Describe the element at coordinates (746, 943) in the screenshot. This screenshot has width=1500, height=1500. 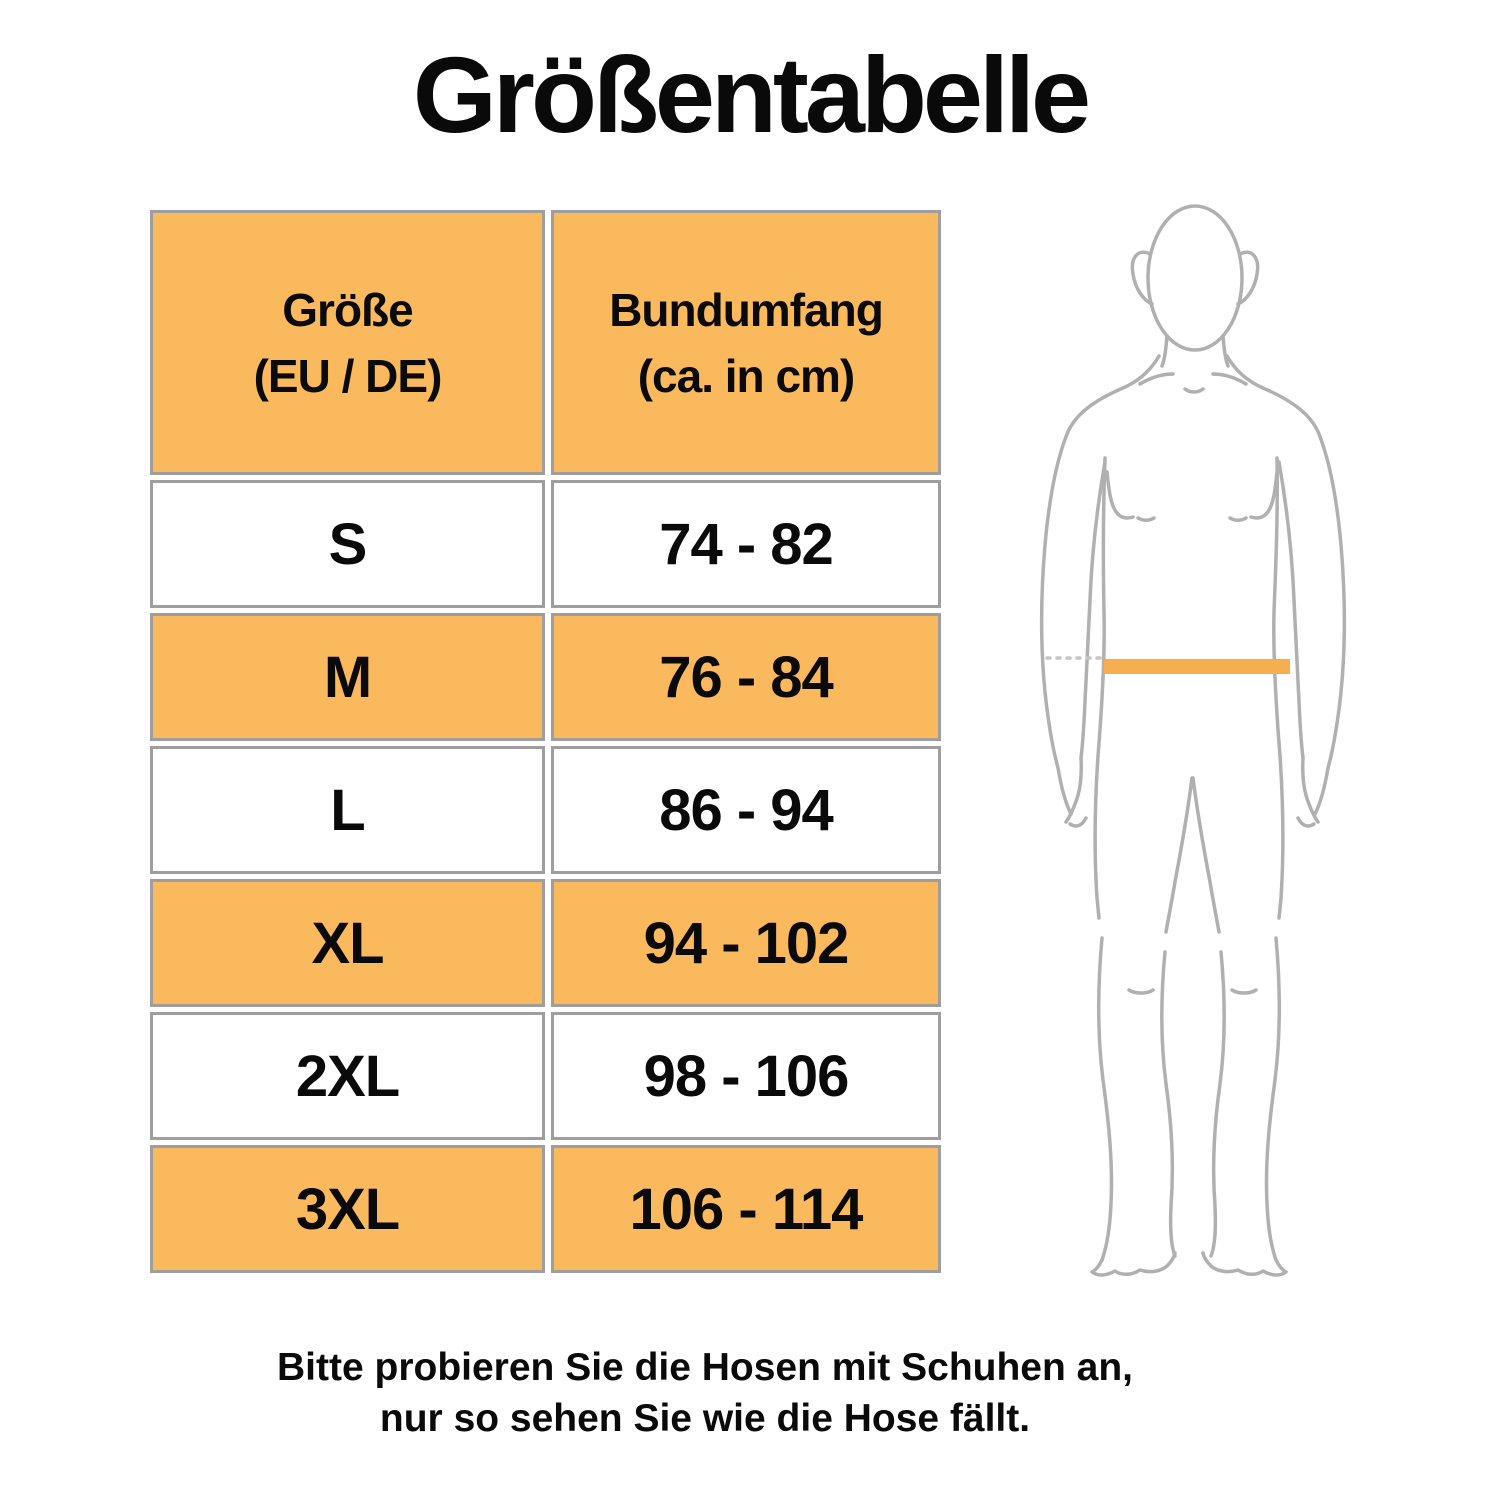
I see `waist-cell: 94 - 102` at that location.